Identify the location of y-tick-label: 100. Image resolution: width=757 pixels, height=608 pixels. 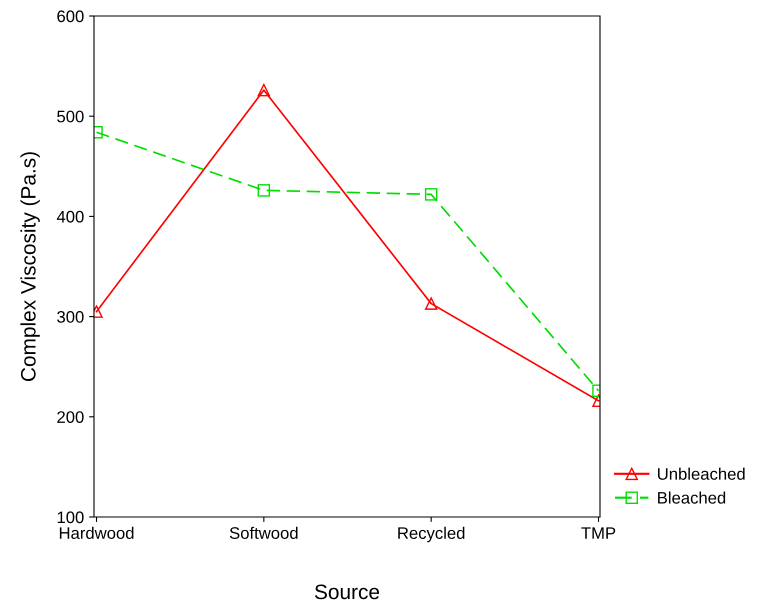
(71, 517).